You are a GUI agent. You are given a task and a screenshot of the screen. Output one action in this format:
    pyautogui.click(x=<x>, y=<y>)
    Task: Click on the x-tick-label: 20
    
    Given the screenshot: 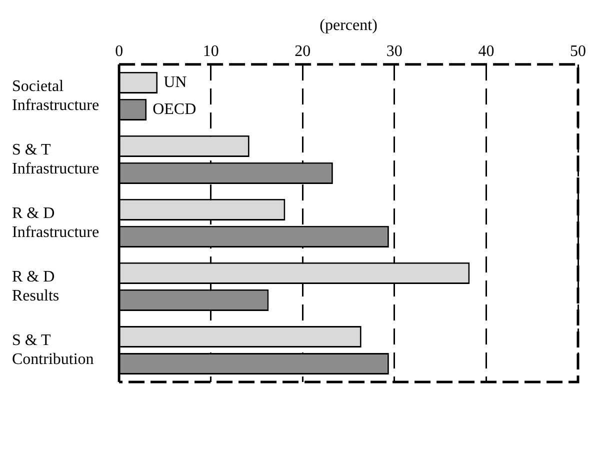 What is the action you would take?
    pyautogui.click(x=302, y=51)
    